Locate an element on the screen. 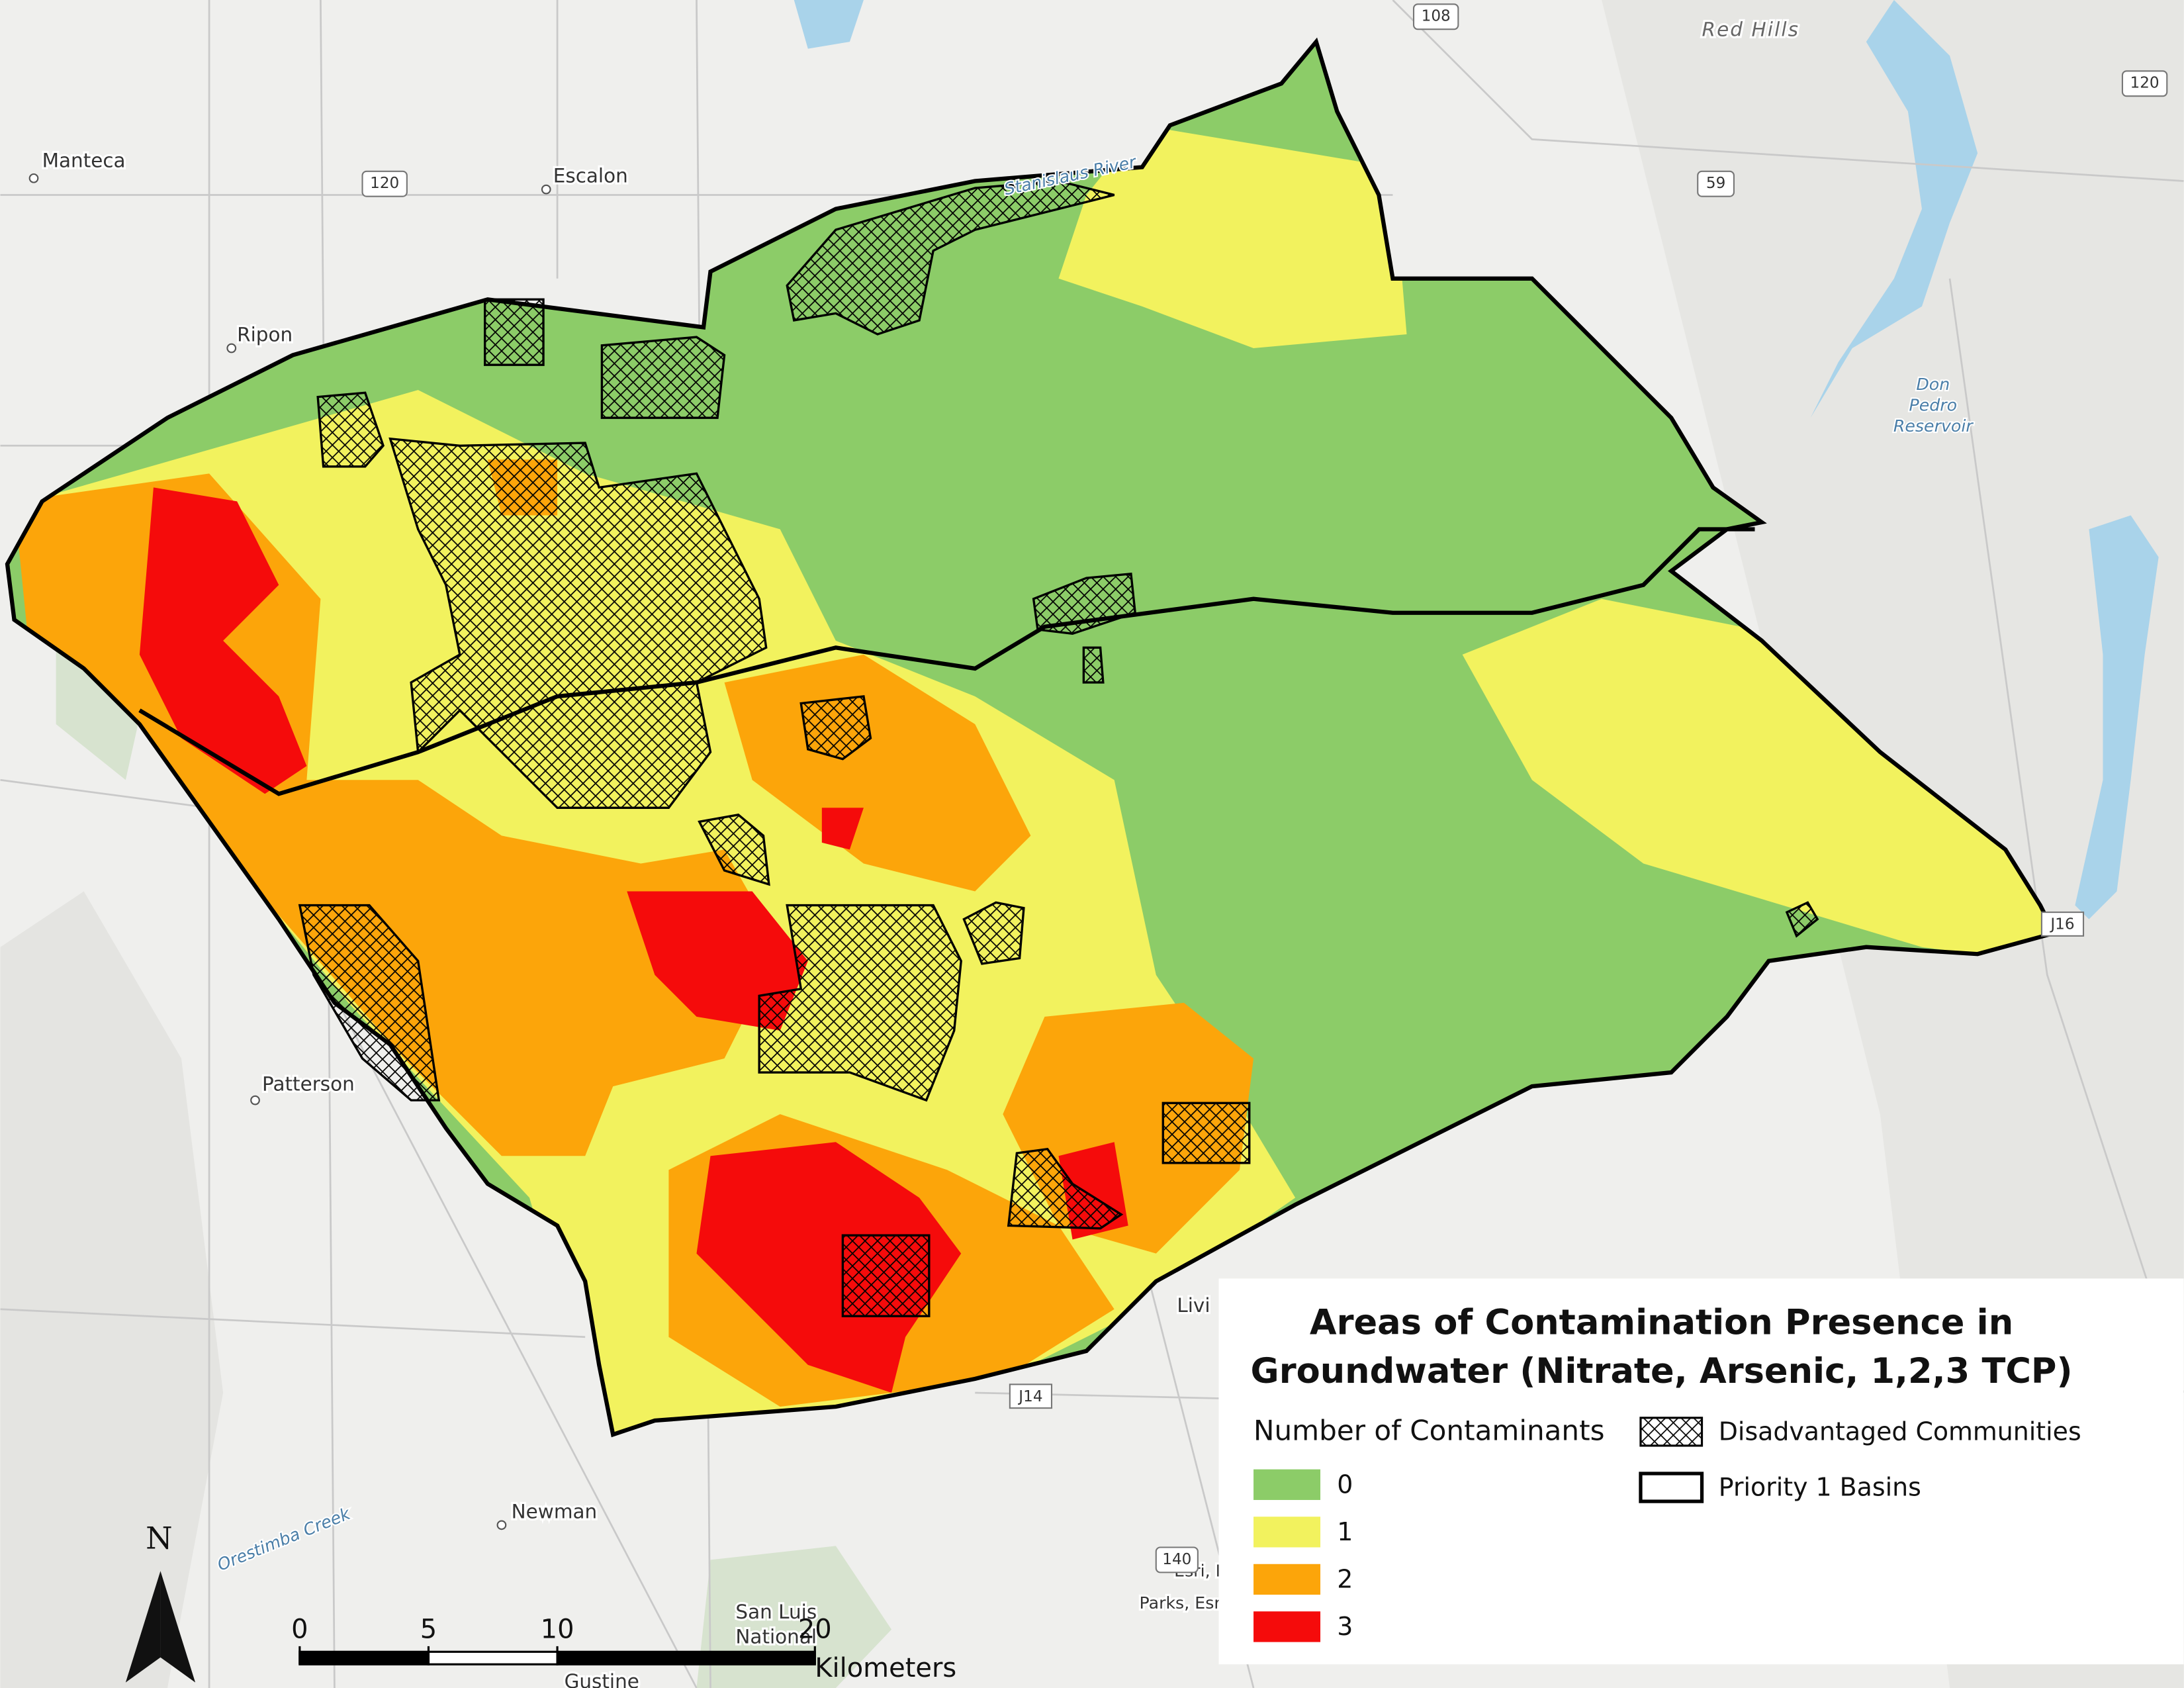 Image resolution: width=2184 pixels, height=1688 pixels. scale-label: 10 is located at coordinates (557, 1629).